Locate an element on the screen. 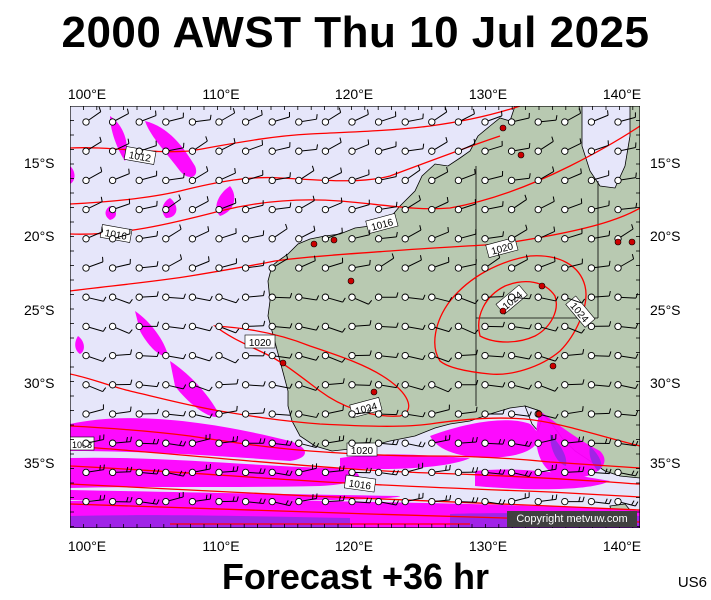 The width and height of the screenshot is (711, 600). copyright-label: Copyright metvuw.com is located at coordinates (572, 519).